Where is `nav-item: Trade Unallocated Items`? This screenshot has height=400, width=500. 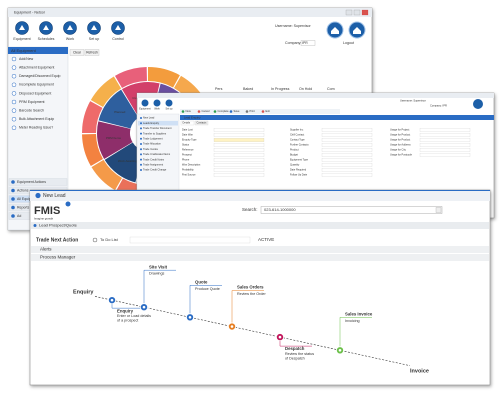
nav-item: Trade Unallocated Items is located at coordinates (157, 154).